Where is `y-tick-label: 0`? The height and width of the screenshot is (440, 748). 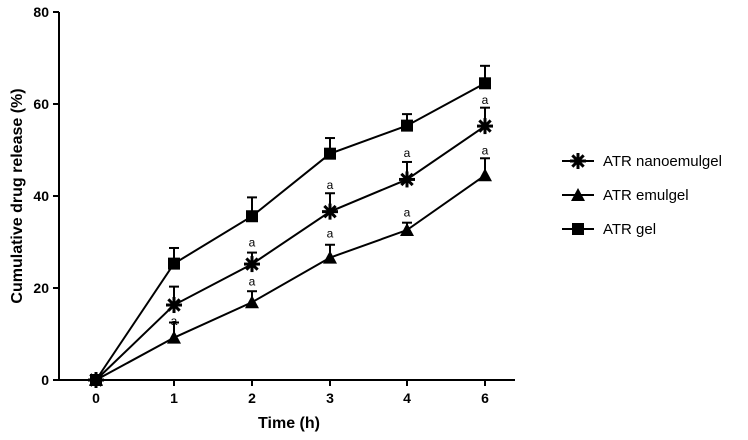
y-tick-label: 0 is located at coordinates (45, 380).